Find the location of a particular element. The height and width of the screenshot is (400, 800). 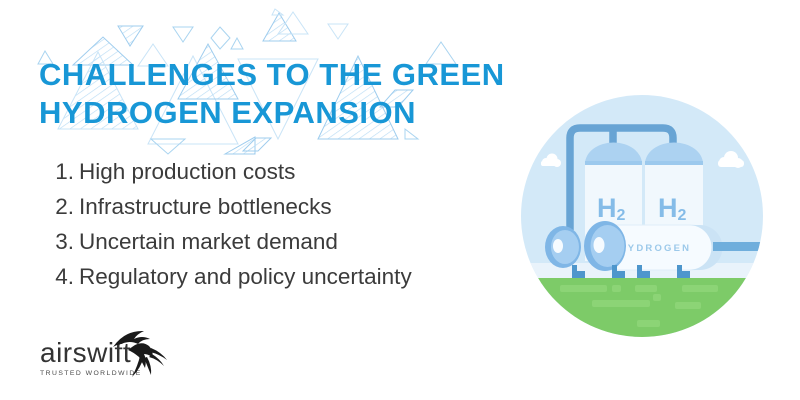

airswift-logo: airswift TRUSTED WORLDWIDE is located at coordinates (110, 353).